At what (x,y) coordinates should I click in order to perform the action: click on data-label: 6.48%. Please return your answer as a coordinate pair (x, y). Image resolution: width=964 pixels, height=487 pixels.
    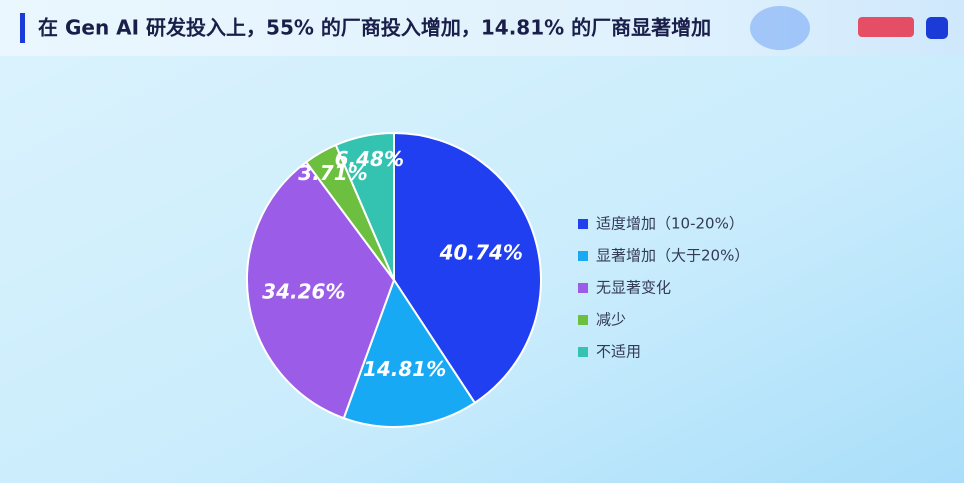
    Looking at the image, I should click on (369, 159).